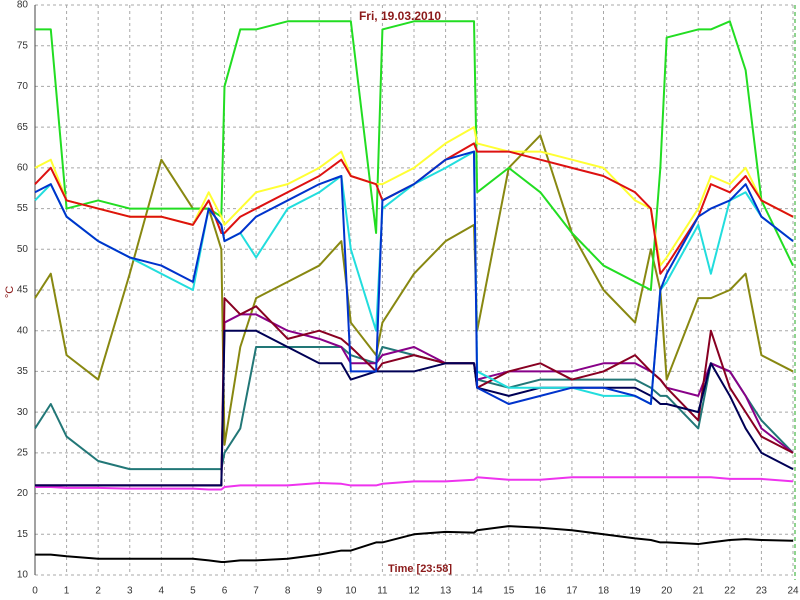 The image size is (800, 600). I want to click on x-tick-label: 13, so click(446, 591).